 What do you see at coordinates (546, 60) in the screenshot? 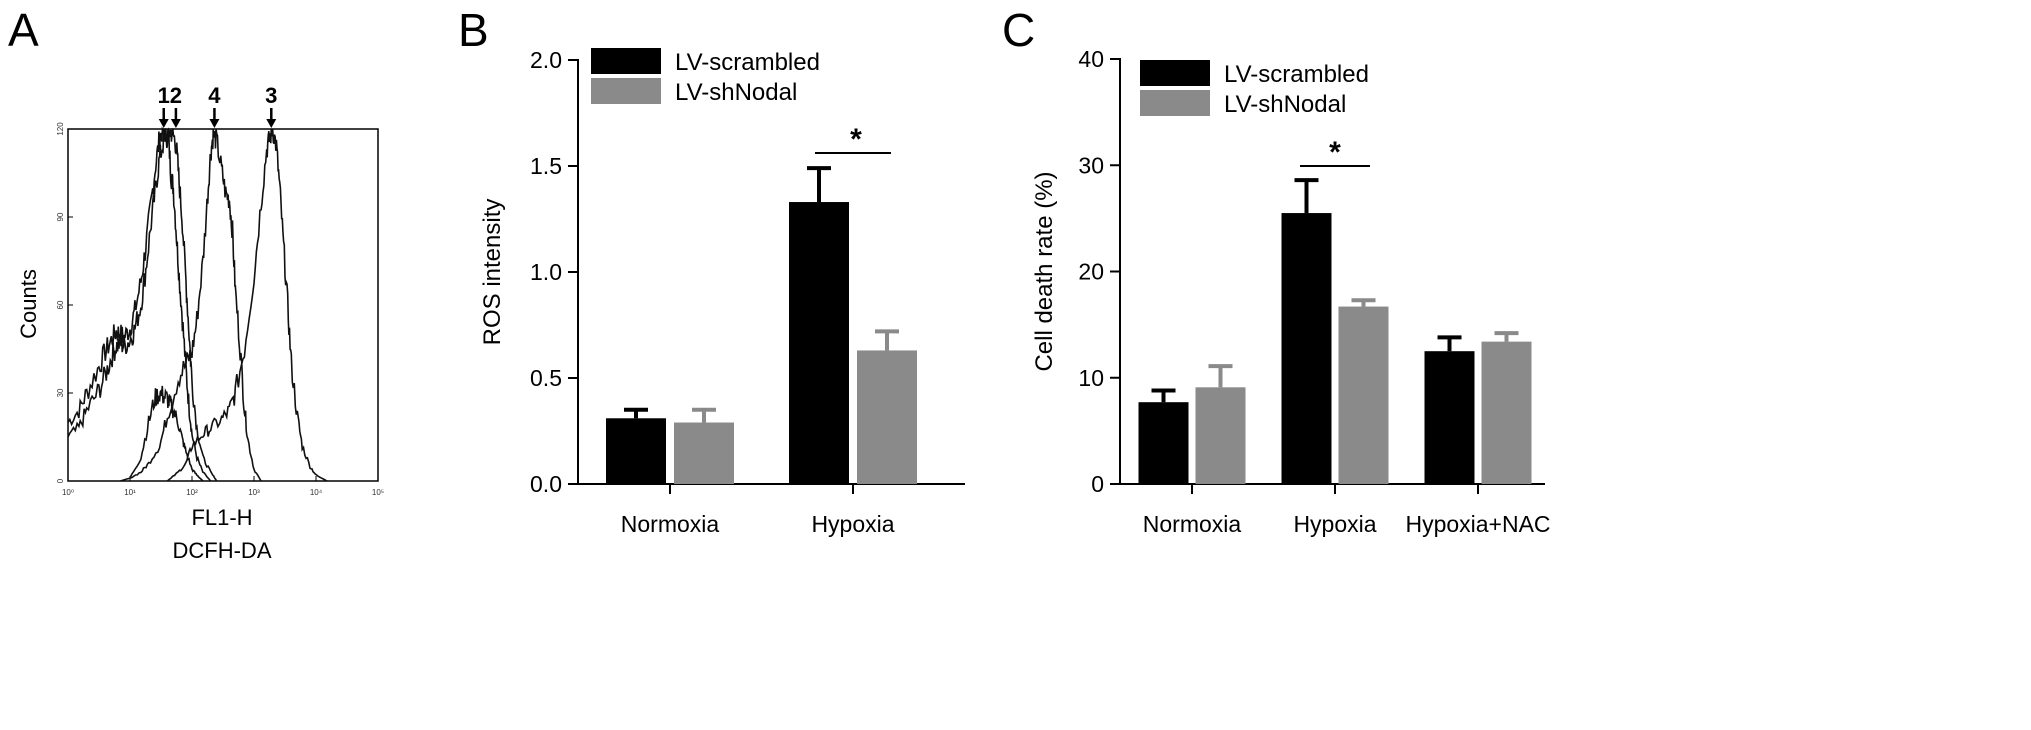
I see `y-tick-label: 2.0` at bounding box center [546, 60].